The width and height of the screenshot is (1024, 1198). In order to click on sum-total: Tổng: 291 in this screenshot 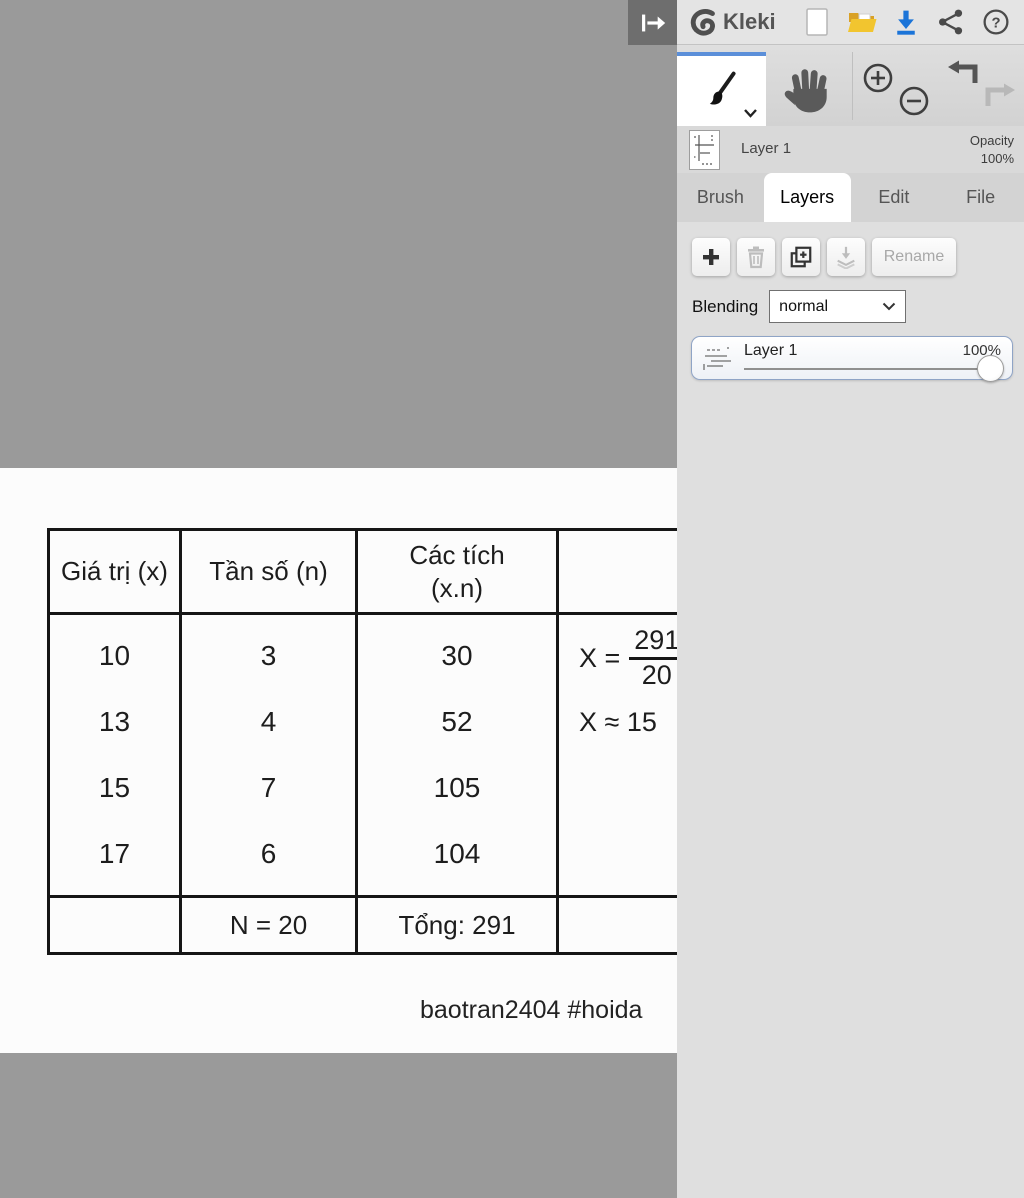, I will do `click(457, 924)`.